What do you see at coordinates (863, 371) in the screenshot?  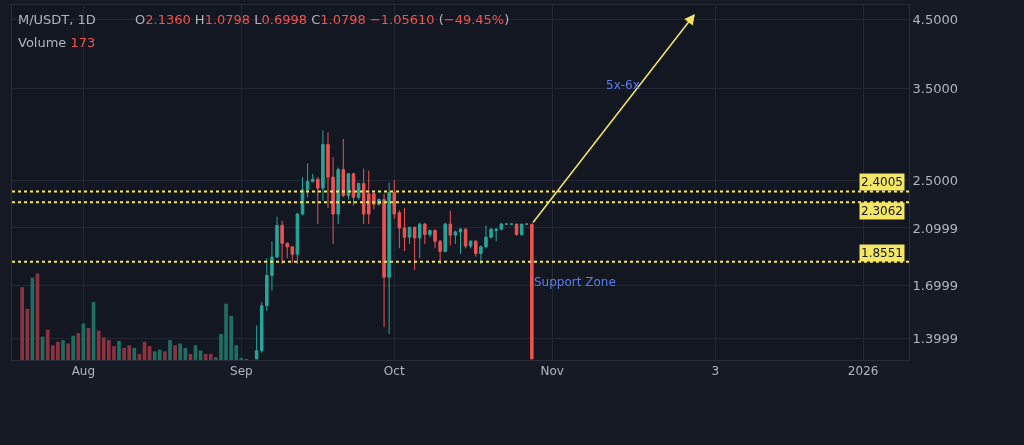 I see `x-tick-label: 2026` at bounding box center [863, 371].